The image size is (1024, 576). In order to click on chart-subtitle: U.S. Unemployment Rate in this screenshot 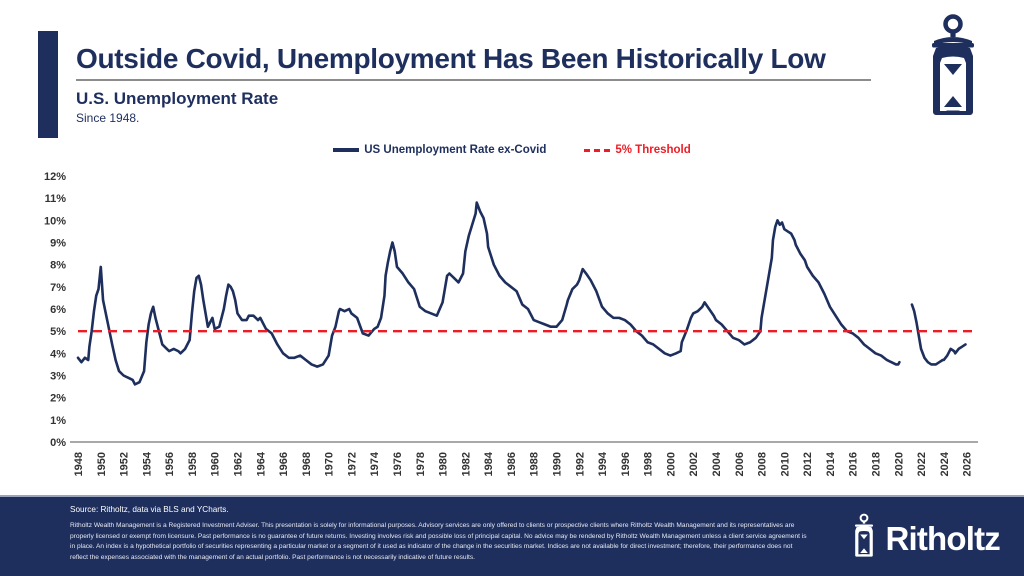, I will do `click(177, 99)`.